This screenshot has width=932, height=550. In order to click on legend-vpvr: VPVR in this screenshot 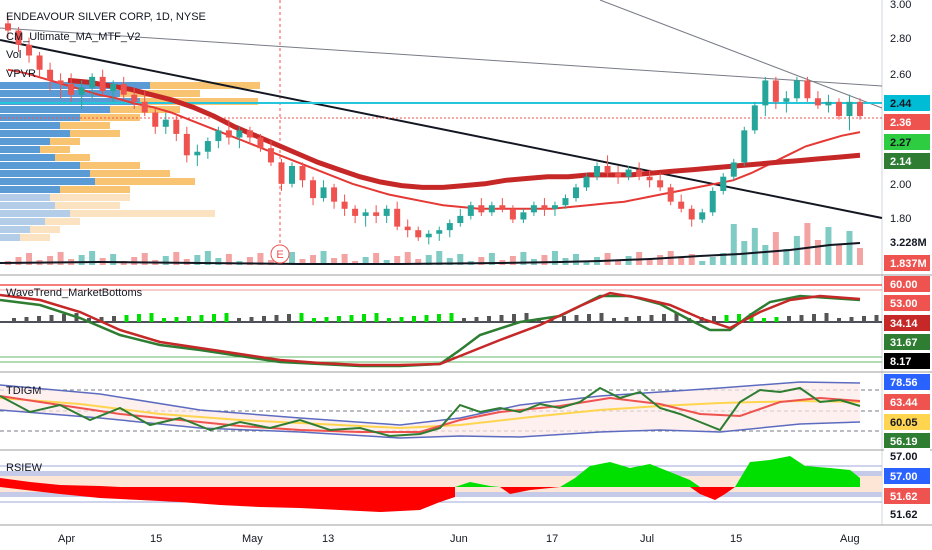, I will do `click(21, 74)`.